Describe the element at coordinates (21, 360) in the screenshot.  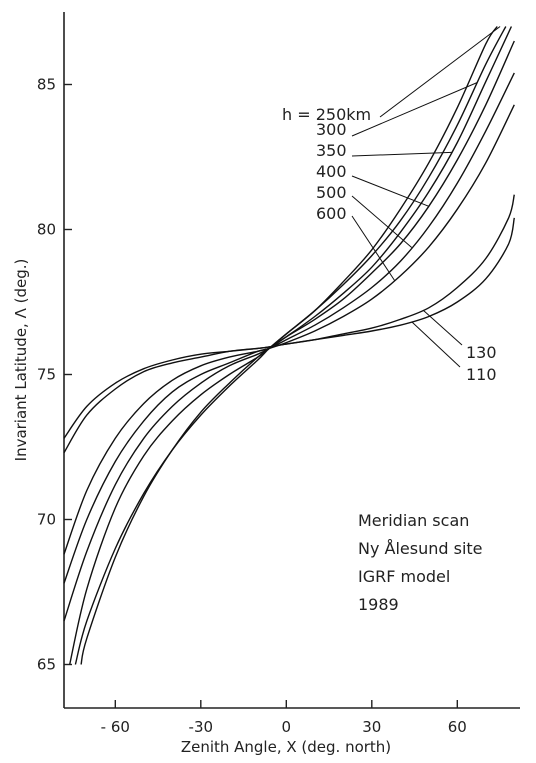
I see `y-axis-title: Invariant Latitude, Λ (deg.)` at that location.